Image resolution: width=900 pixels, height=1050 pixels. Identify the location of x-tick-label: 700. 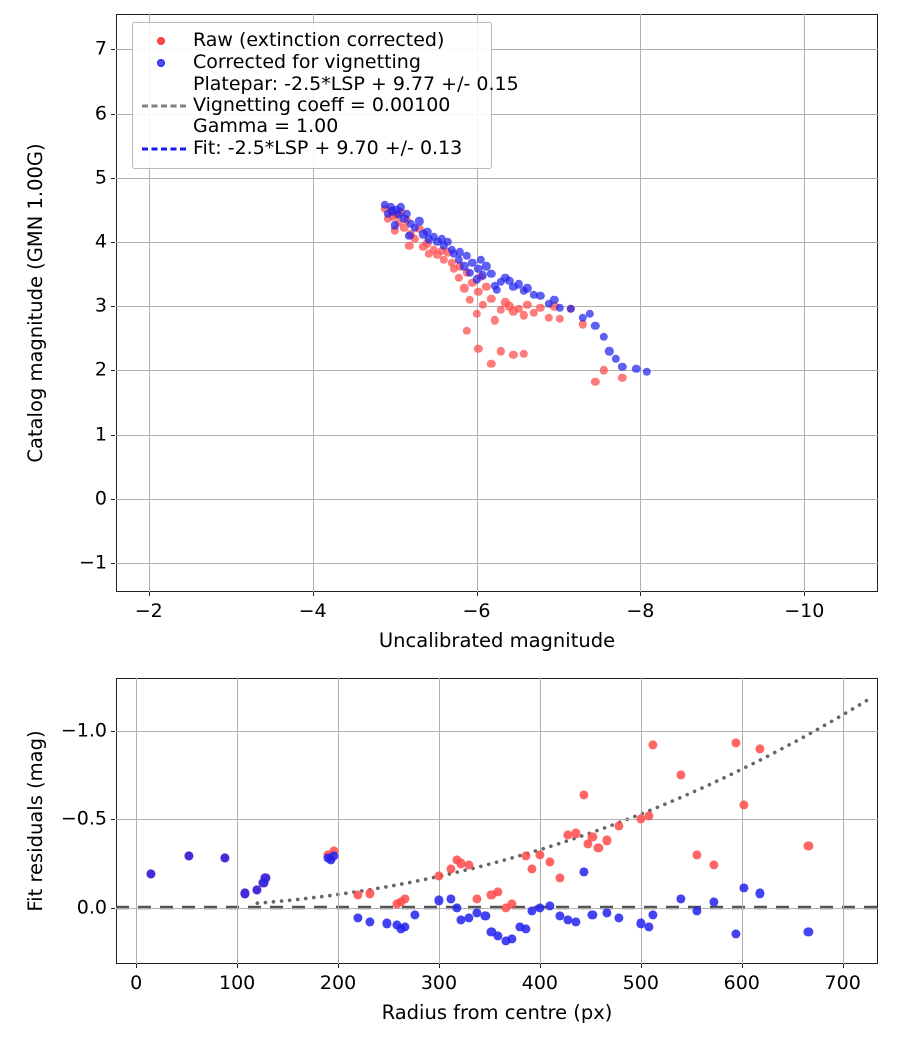
(842, 983).